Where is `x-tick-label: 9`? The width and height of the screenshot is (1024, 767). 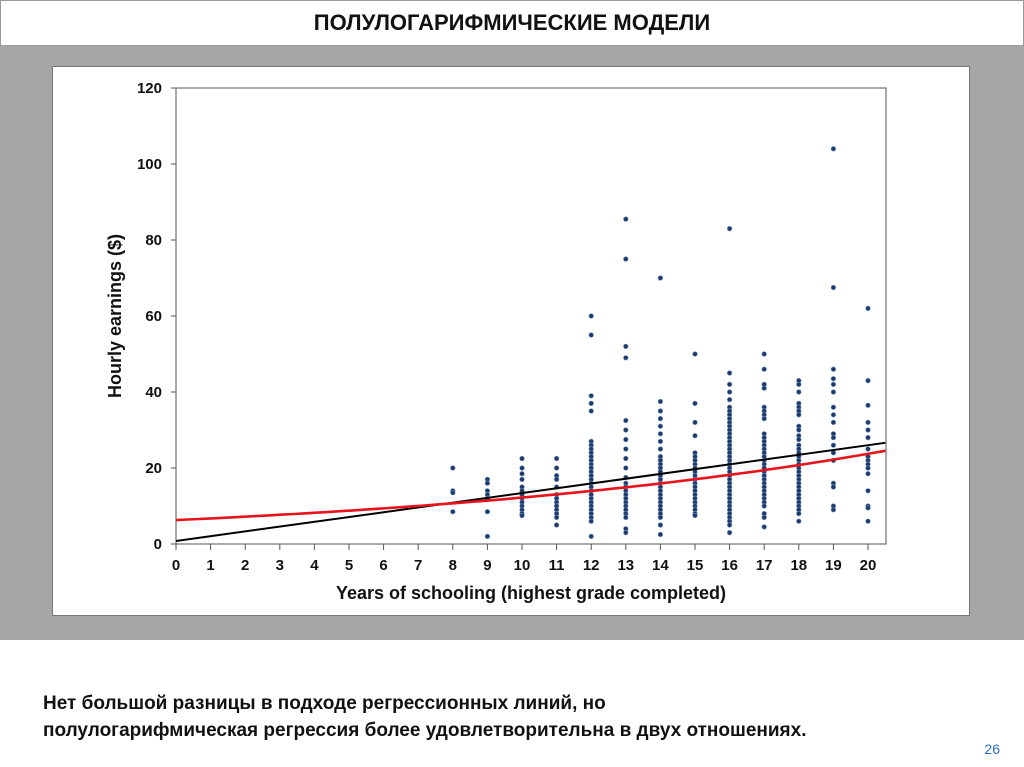
x-tick-label: 9 is located at coordinates (487, 565).